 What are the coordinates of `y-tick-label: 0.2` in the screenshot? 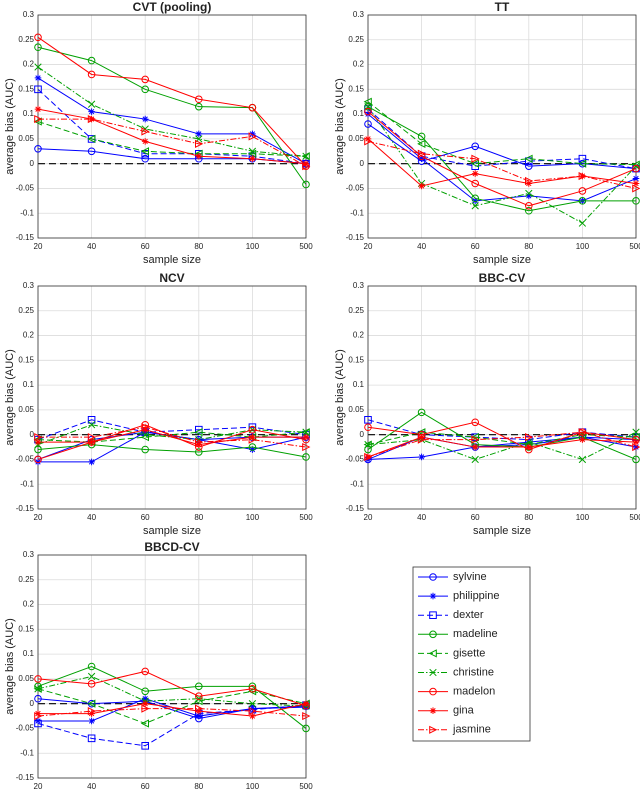 It's located at (29, 64).